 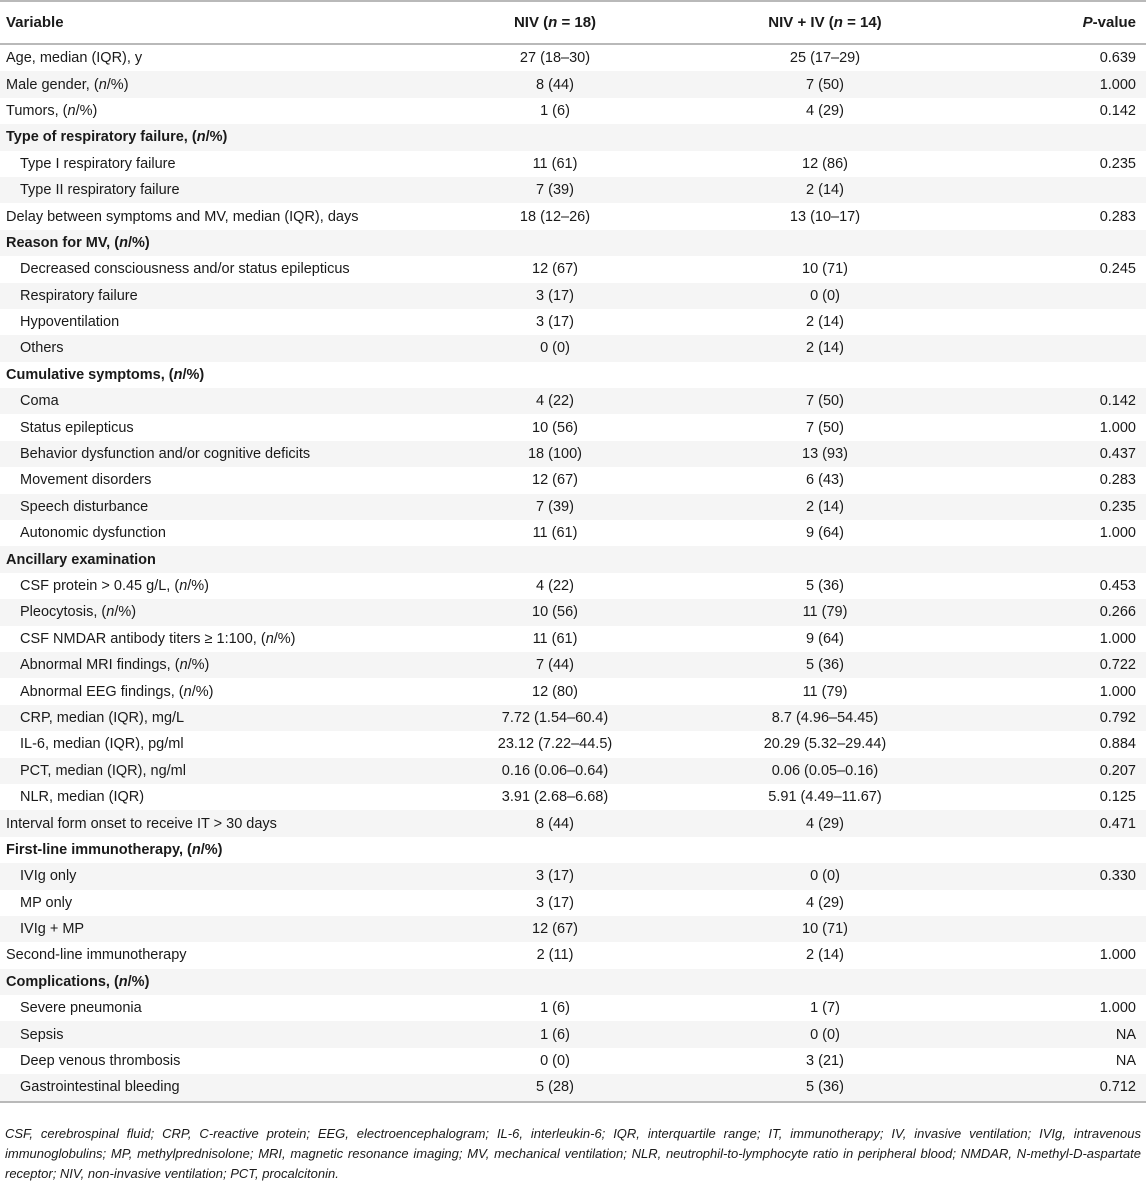 I want to click on cell-niv-iv: 25 (17–29), so click(x=825, y=58).